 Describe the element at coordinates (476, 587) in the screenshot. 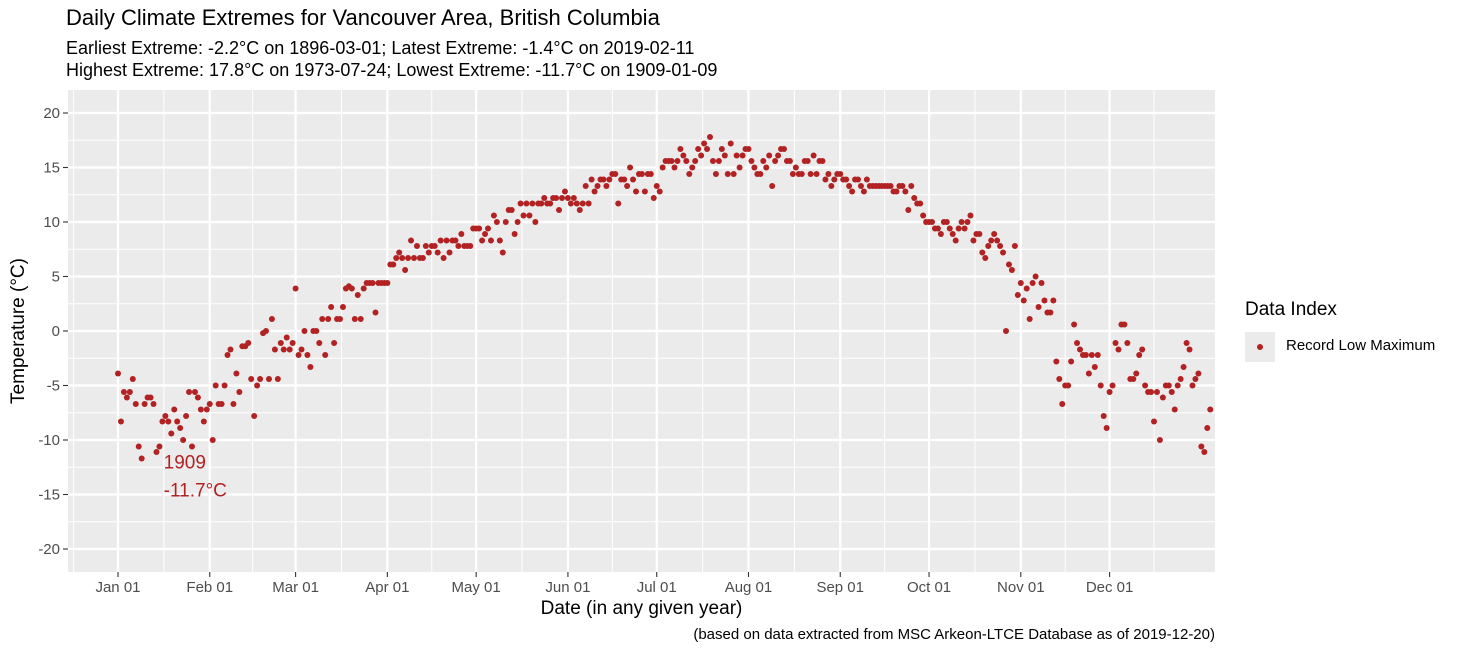

I see `x-tick-label: May 01` at that location.